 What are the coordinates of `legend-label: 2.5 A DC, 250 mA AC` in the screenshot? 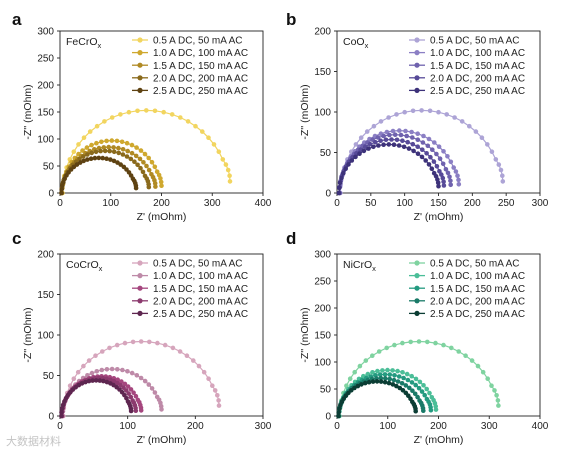 It's located at (200, 314).